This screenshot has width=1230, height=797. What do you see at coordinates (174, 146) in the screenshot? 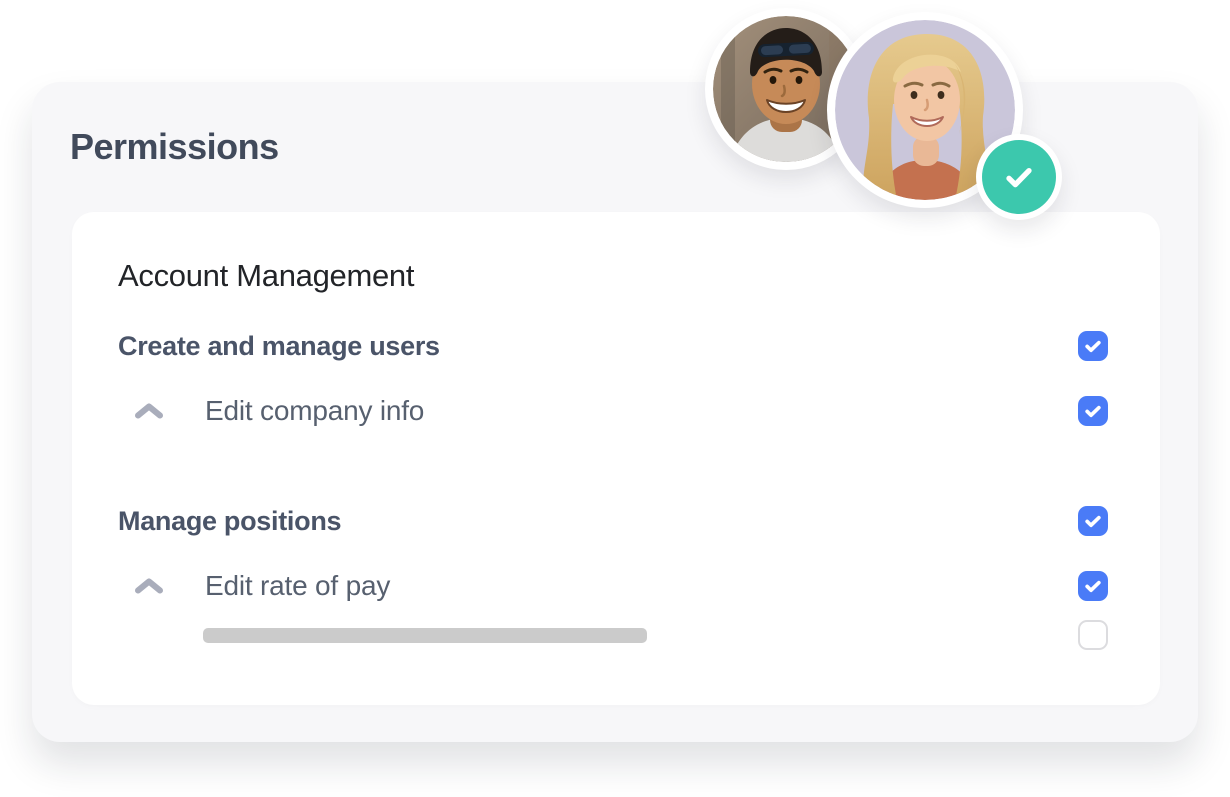
I see `page-title: Permissions` at bounding box center [174, 146].